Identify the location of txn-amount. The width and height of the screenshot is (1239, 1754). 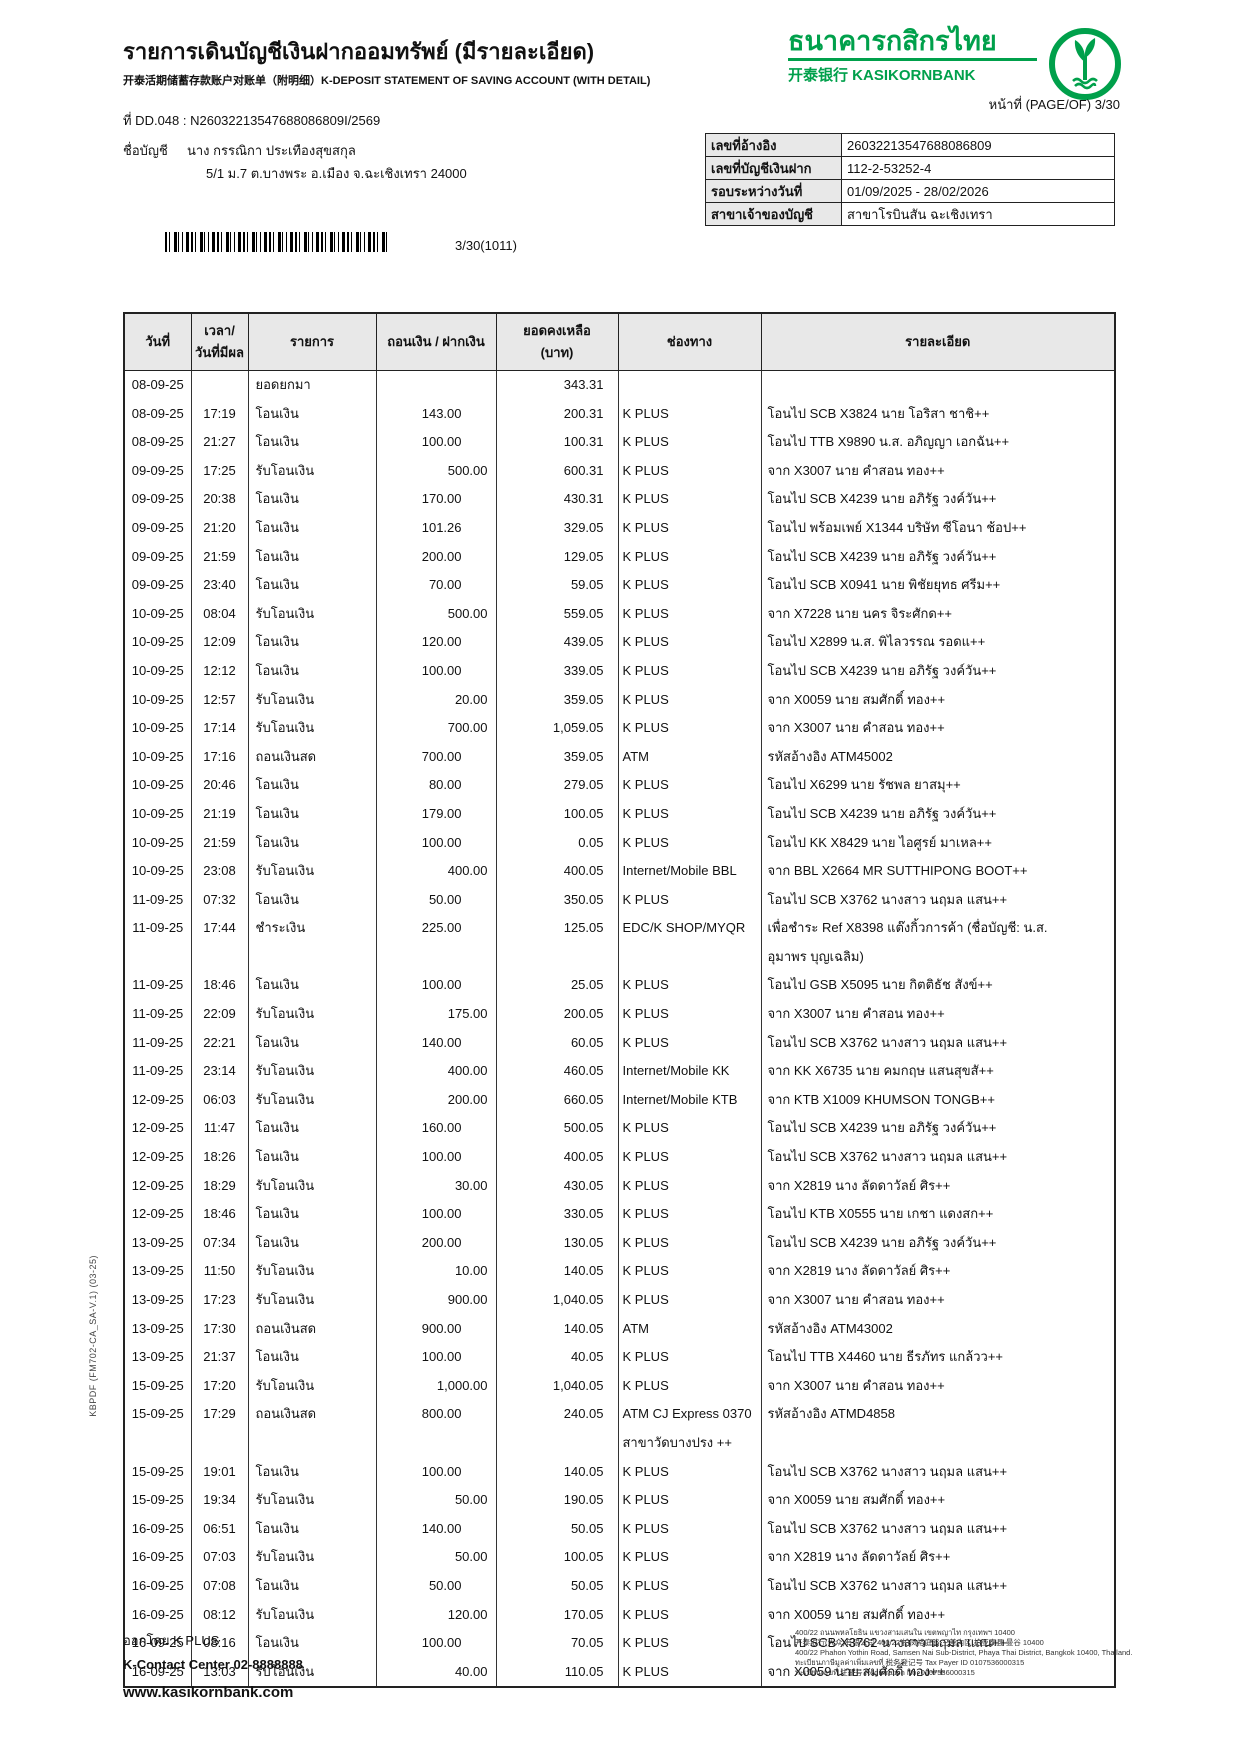
(436, 385).